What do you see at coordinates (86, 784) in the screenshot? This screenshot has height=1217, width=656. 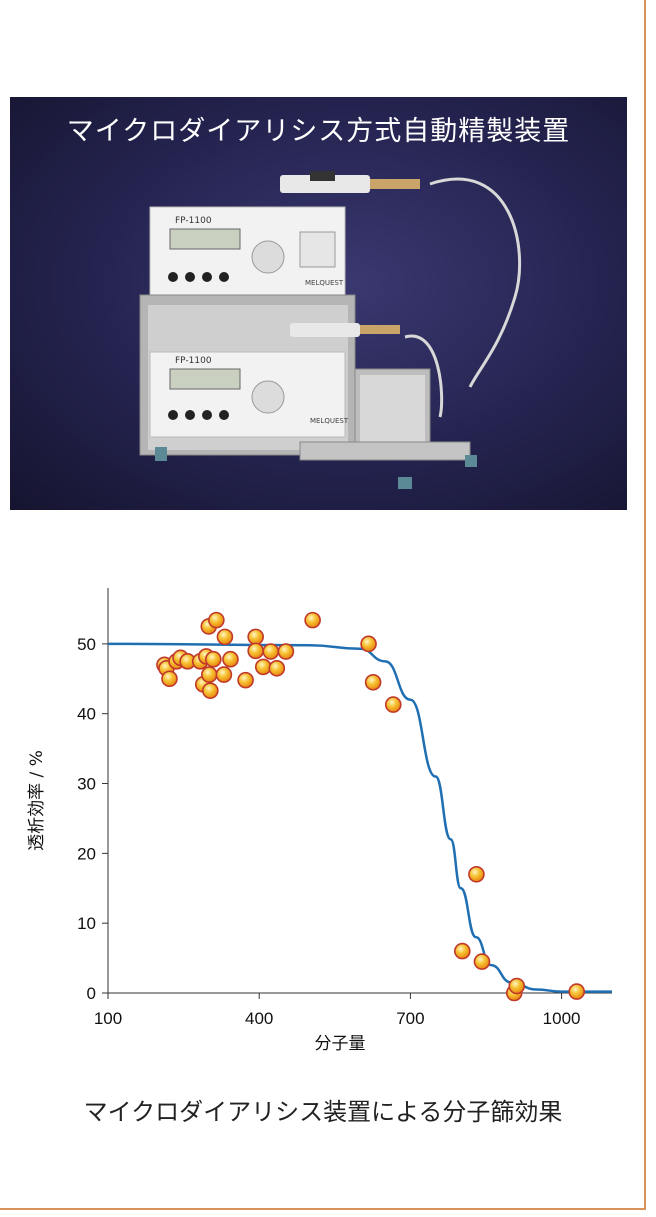 I see `y-tick-label: 30` at bounding box center [86, 784].